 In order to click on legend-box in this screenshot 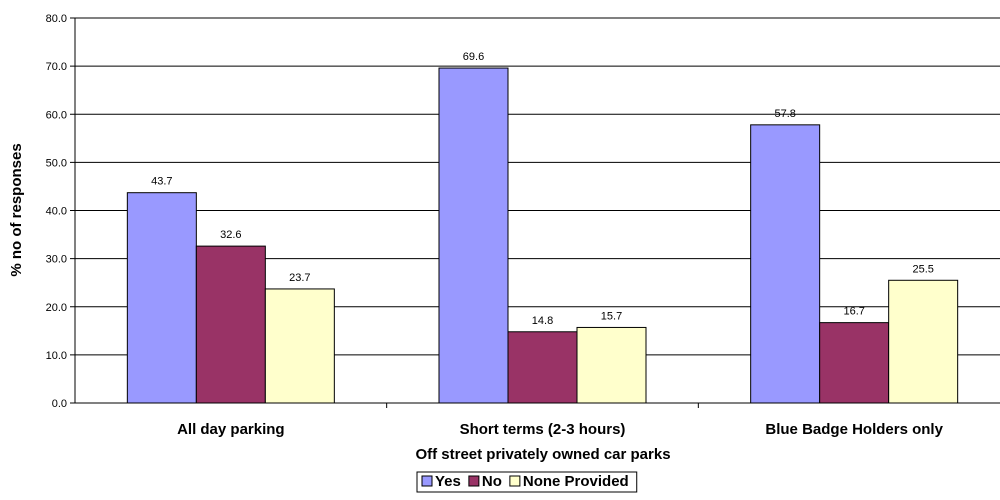, I will do `click(527, 482)`.